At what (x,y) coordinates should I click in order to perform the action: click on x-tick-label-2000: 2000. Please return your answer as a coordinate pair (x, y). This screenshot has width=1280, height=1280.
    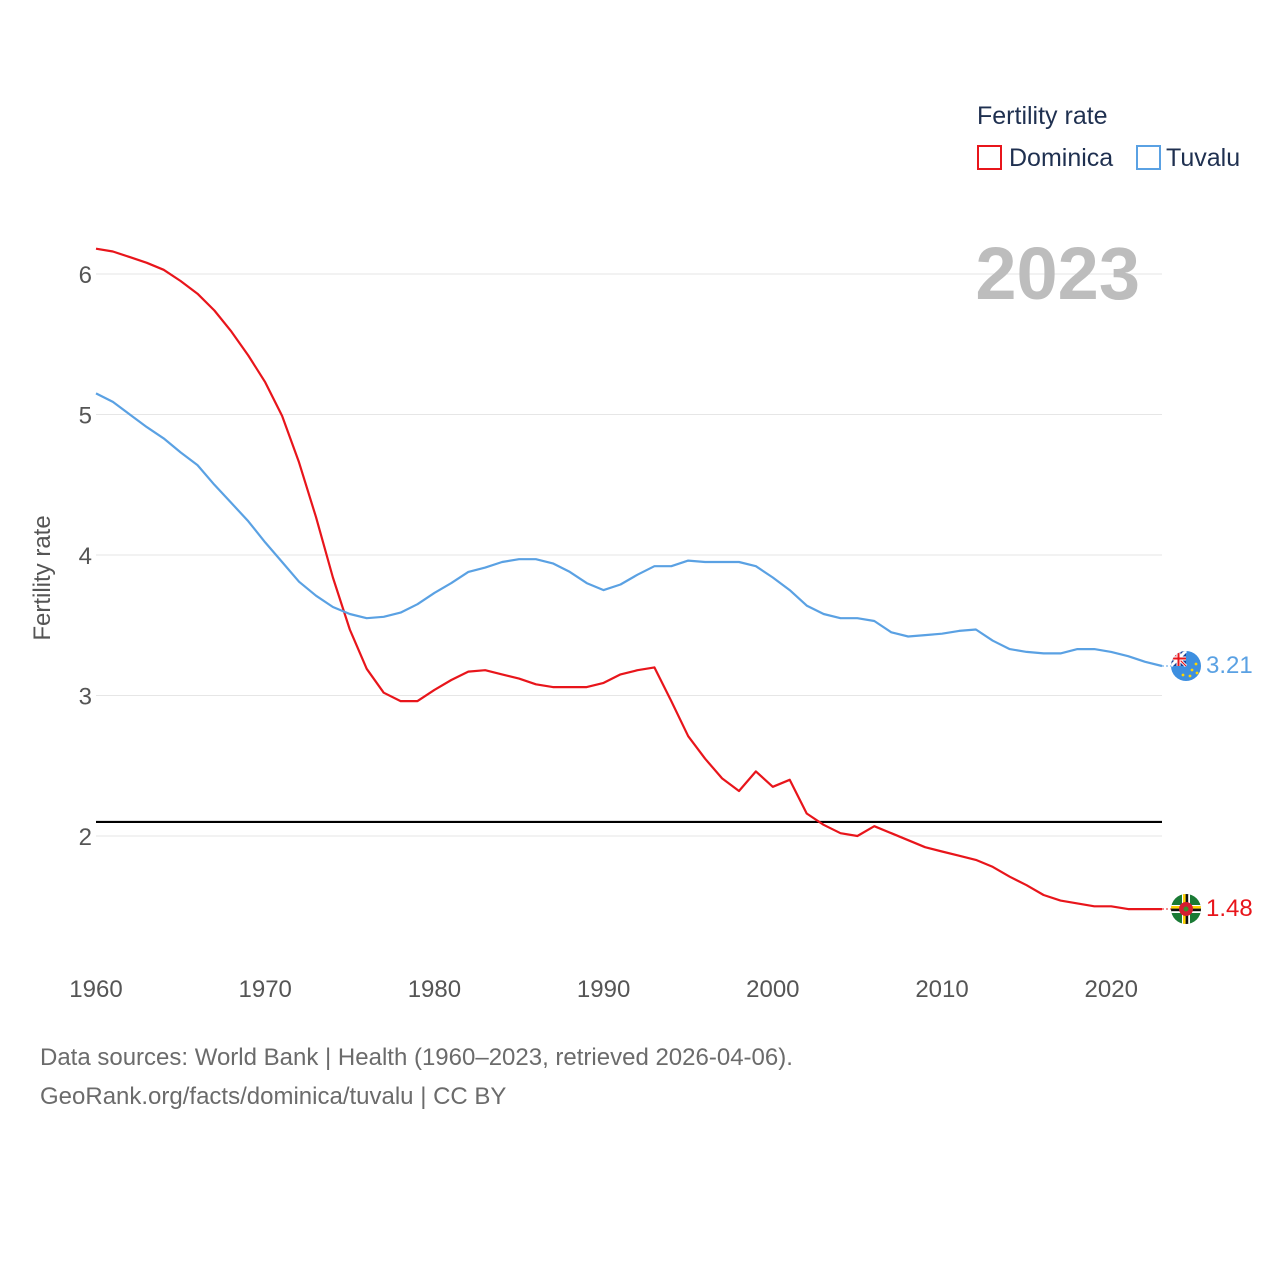
    Looking at the image, I should click on (772, 989).